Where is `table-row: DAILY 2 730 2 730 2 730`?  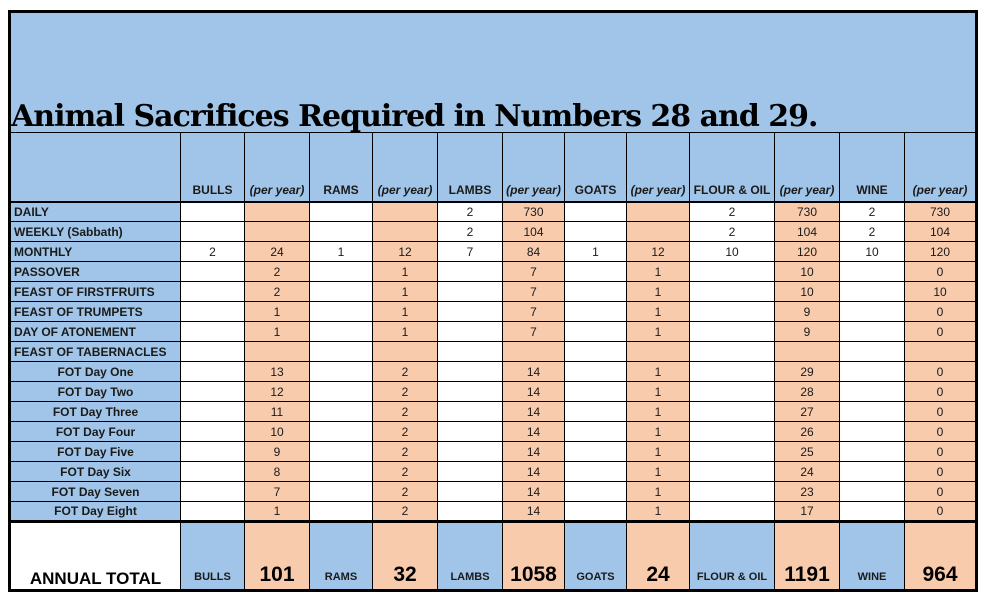
table-row: DAILY 2 730 2 730 2 730 is located at coordinates (493, 211).